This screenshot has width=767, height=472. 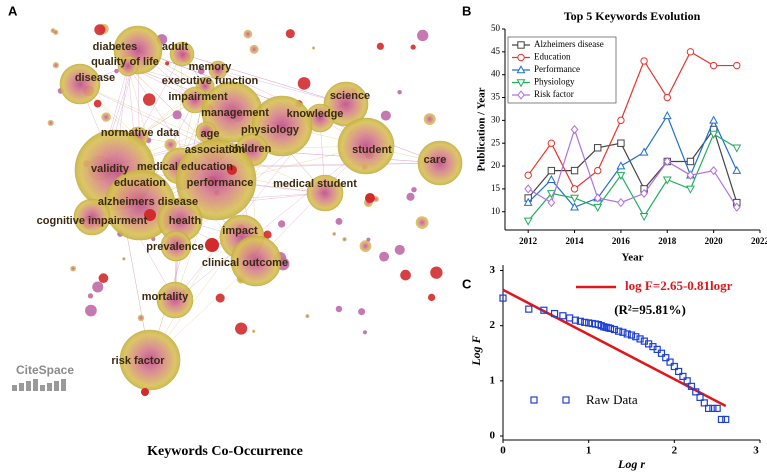 I want to click on keyword-label: association, so click(x=215, y=150).